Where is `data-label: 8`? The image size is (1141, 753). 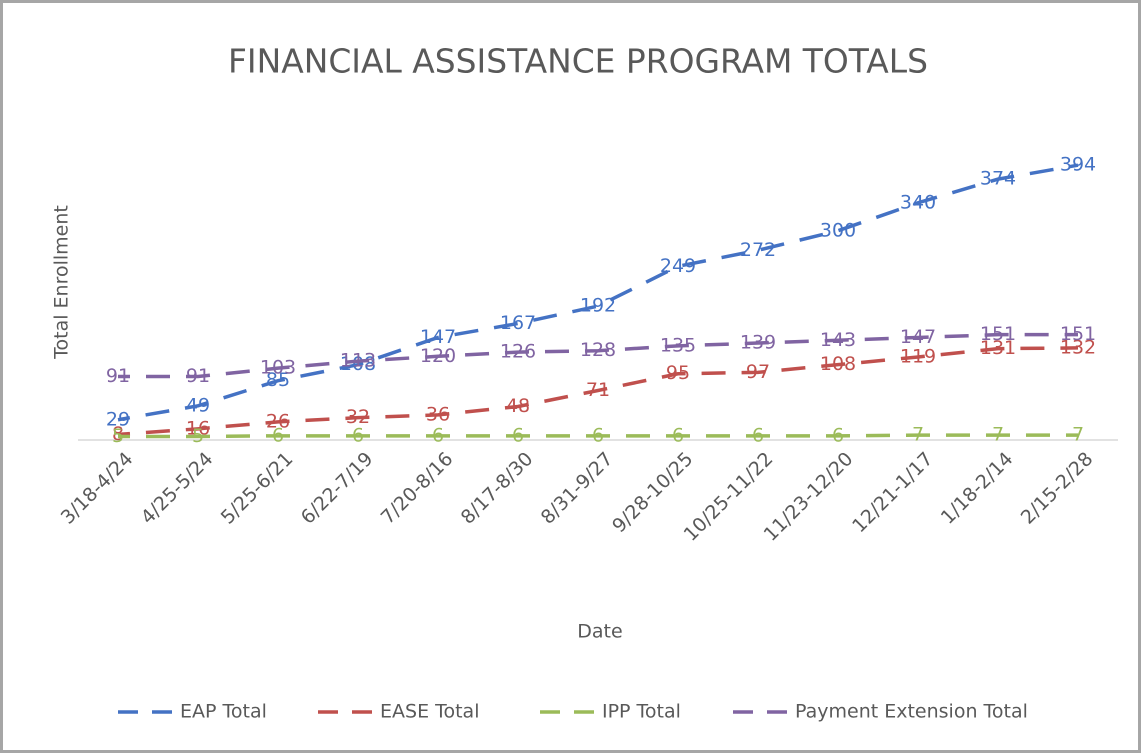
data-label: 8 is located at coordinates (118, 434).